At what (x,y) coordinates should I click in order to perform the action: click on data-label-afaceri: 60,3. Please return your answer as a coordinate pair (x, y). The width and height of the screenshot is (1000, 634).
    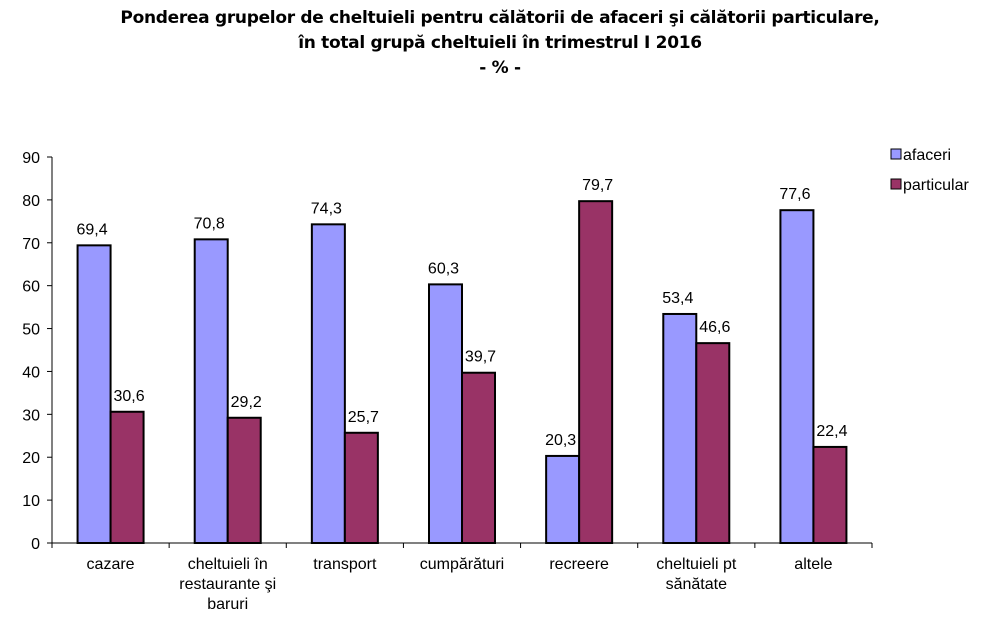
    Looking at the image, I should click on (443, 268).